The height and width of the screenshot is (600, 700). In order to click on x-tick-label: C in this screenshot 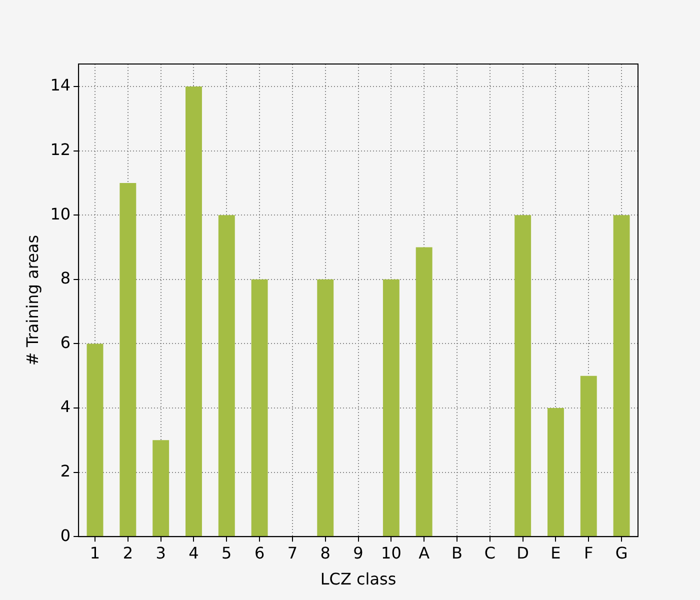, I will do `click(490, 552)`.